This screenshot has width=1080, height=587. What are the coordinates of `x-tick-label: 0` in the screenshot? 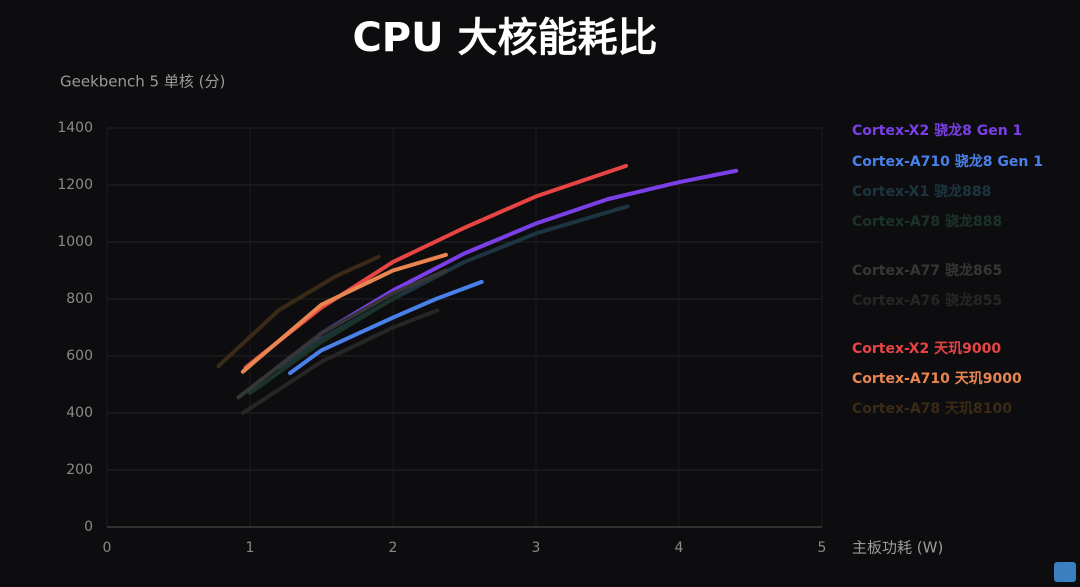 It's located at (107, 548).